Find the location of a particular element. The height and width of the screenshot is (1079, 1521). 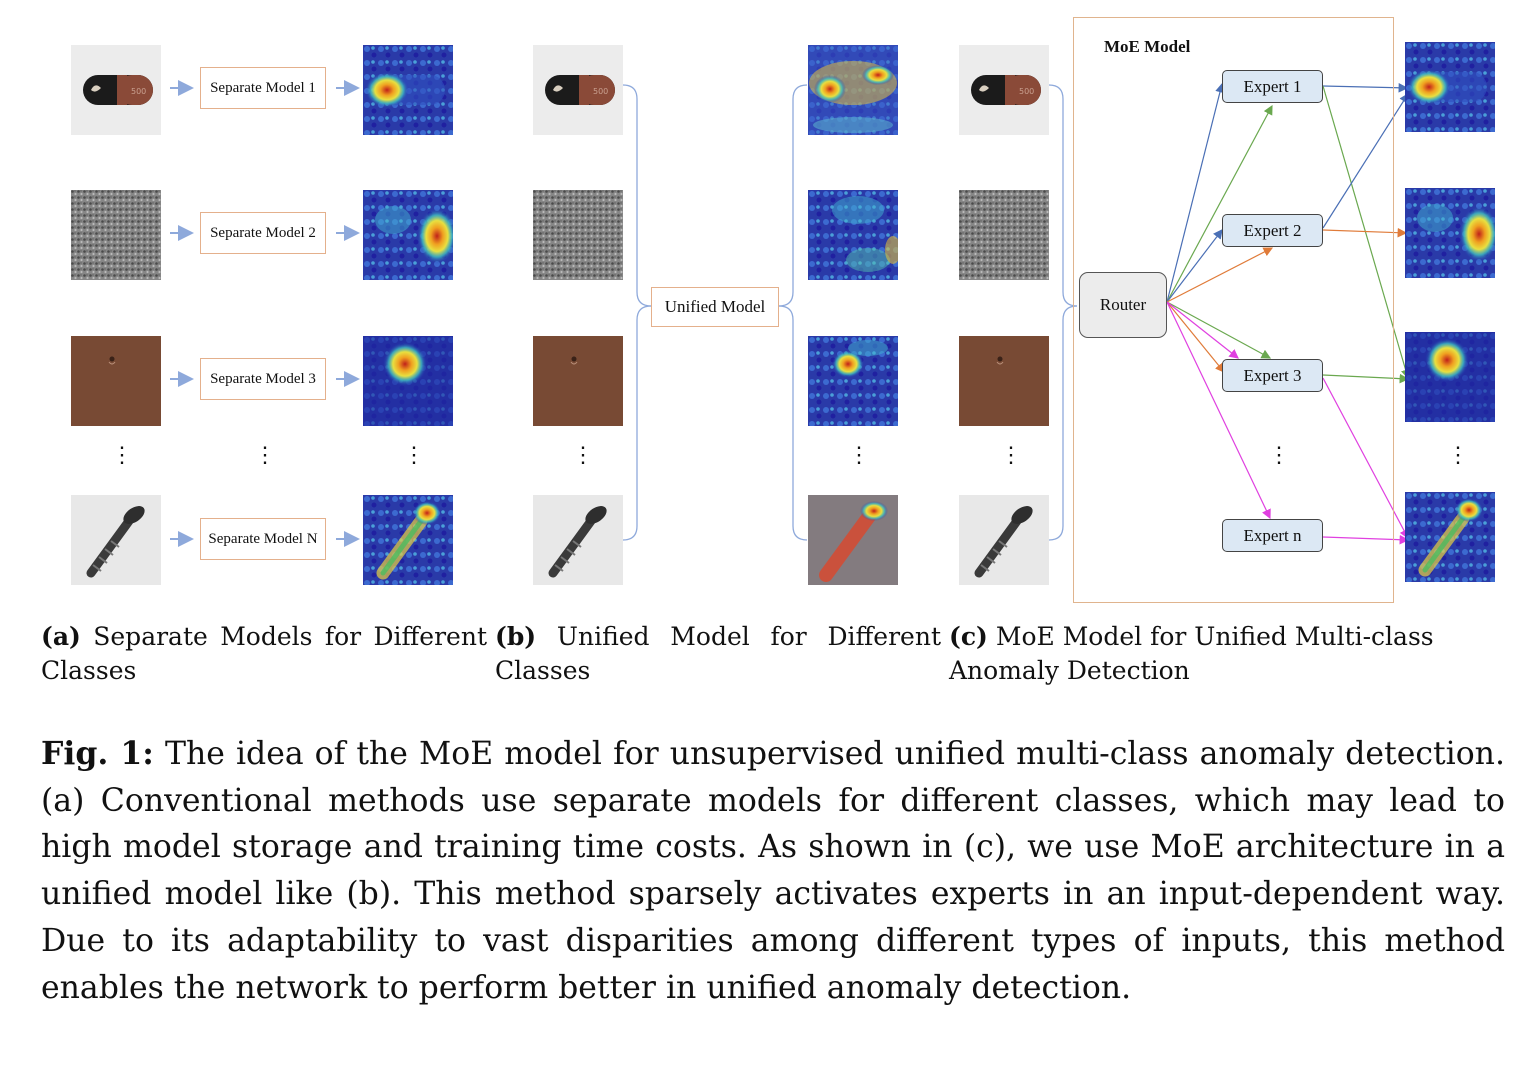

separate-model-1-box: Separate Model 1 is located at coordinates (263, 88).